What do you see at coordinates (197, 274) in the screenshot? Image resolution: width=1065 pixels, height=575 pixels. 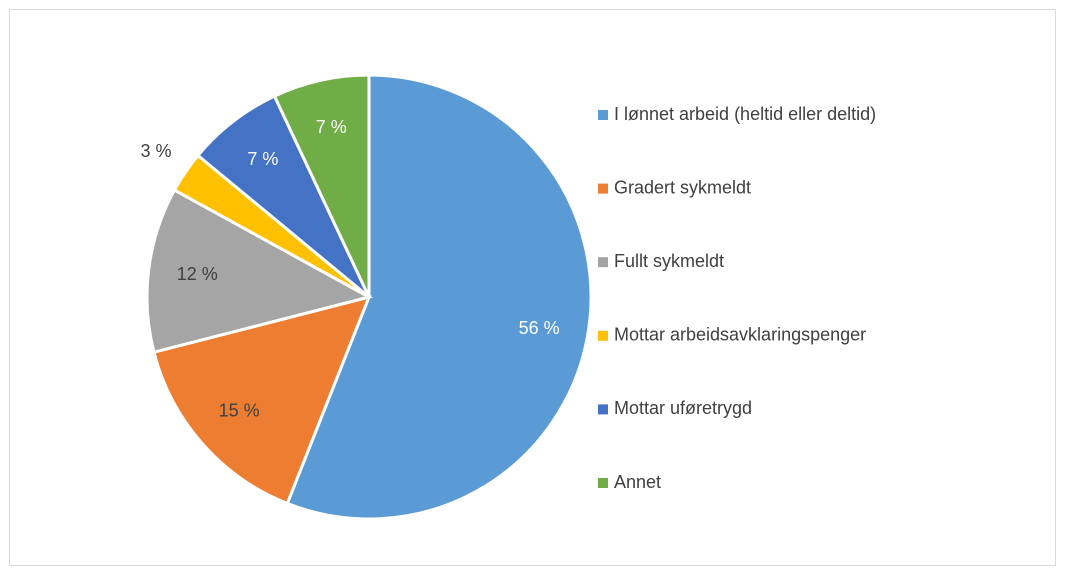 I see `data-label: 12 %` at bounding box center [197, 274].